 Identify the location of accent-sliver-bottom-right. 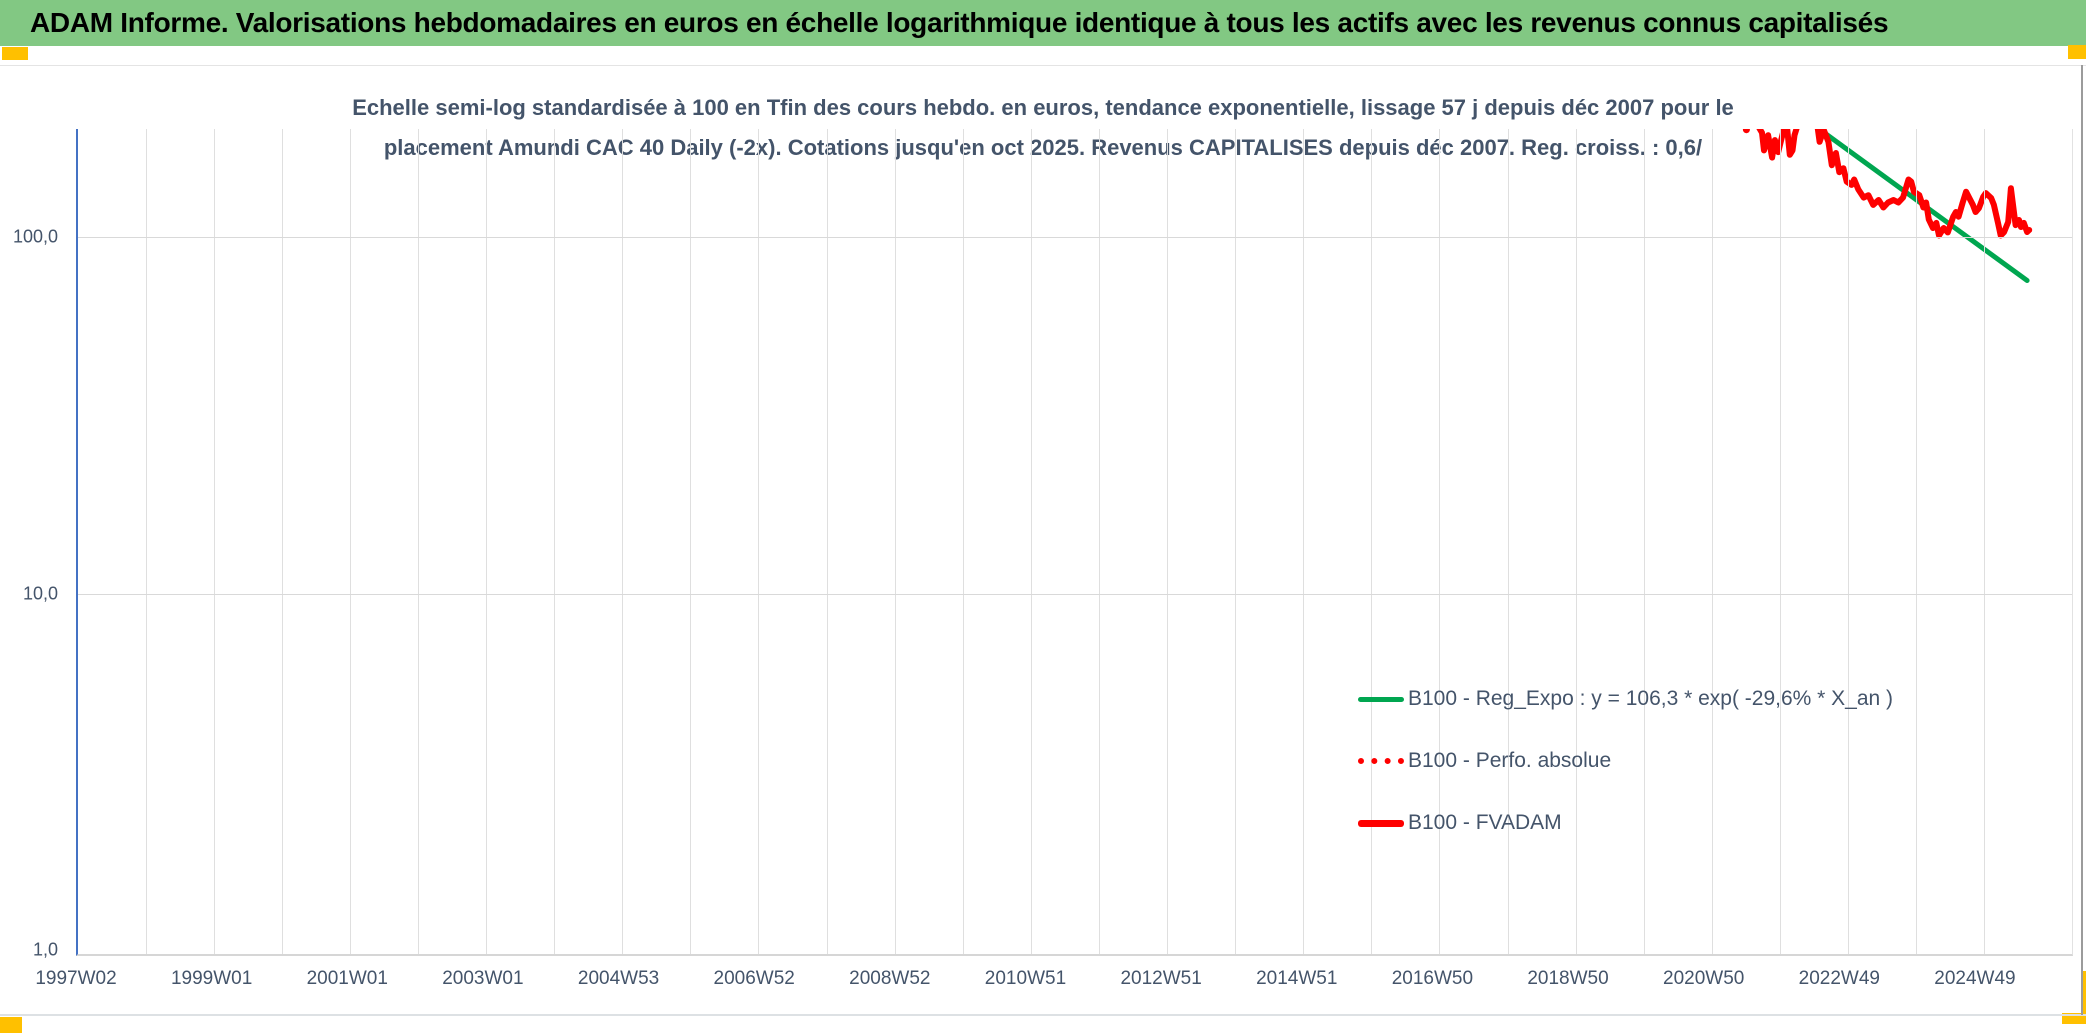
(2083, 993).